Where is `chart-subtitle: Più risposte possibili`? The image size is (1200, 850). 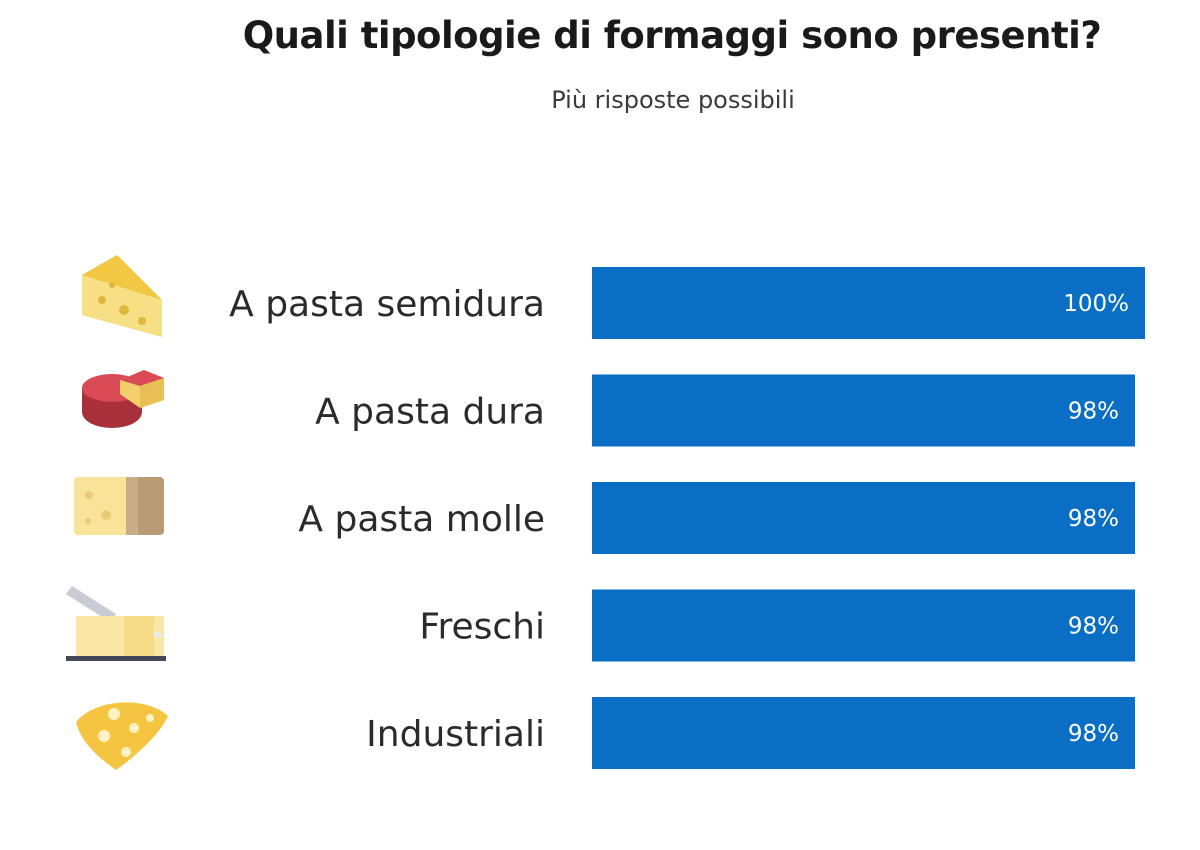
chart-subtitle: Più risposte possibili is located at coordinates (673, 100).